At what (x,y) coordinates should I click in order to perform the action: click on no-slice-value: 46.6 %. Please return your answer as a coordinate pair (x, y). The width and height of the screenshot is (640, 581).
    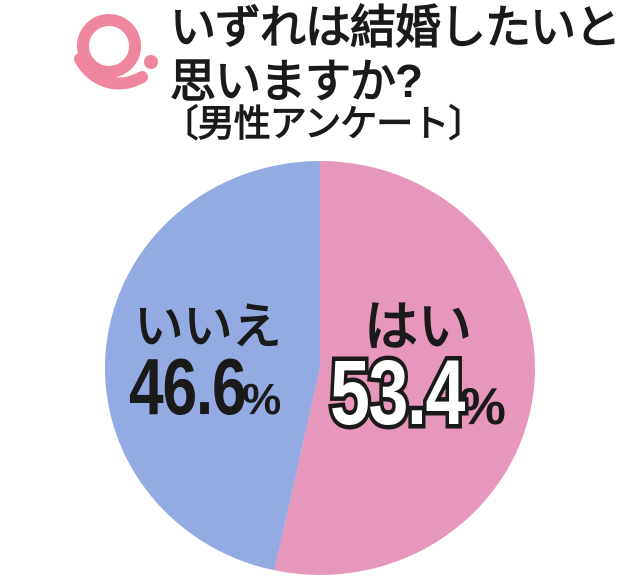
    Looking at the image, I should click on (205, 387).